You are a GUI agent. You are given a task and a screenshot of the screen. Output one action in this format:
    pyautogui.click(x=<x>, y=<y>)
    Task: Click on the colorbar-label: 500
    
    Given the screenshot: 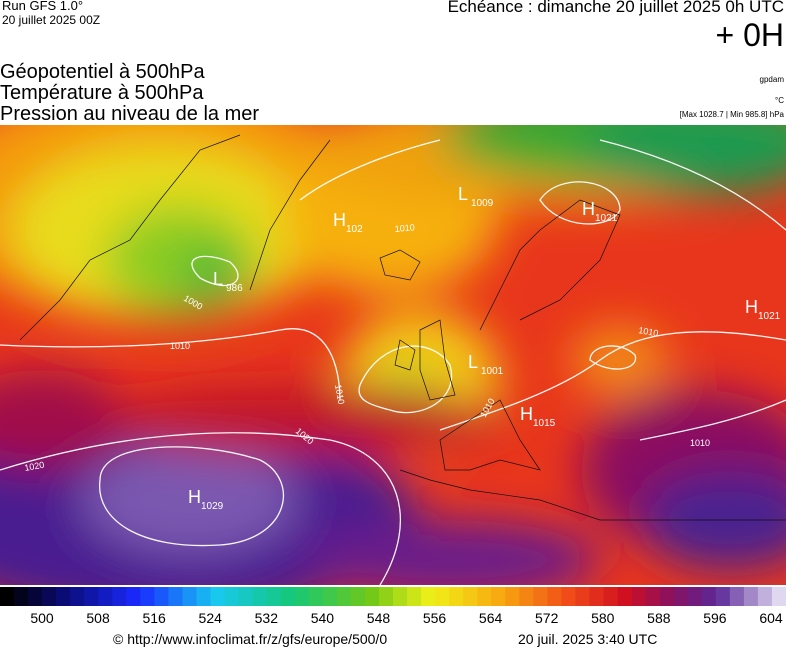 What is the action you would take?
    pyautogui.click(x=42, y=618)
    